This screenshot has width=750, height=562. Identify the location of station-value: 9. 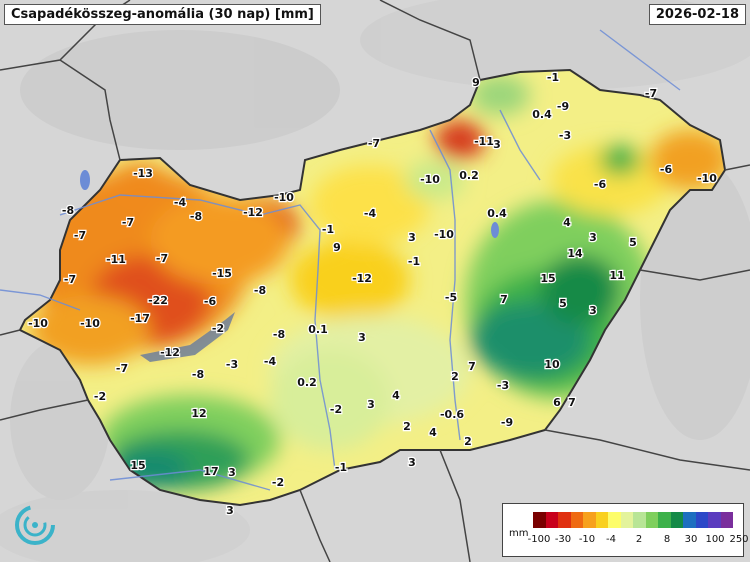
(337, 247).